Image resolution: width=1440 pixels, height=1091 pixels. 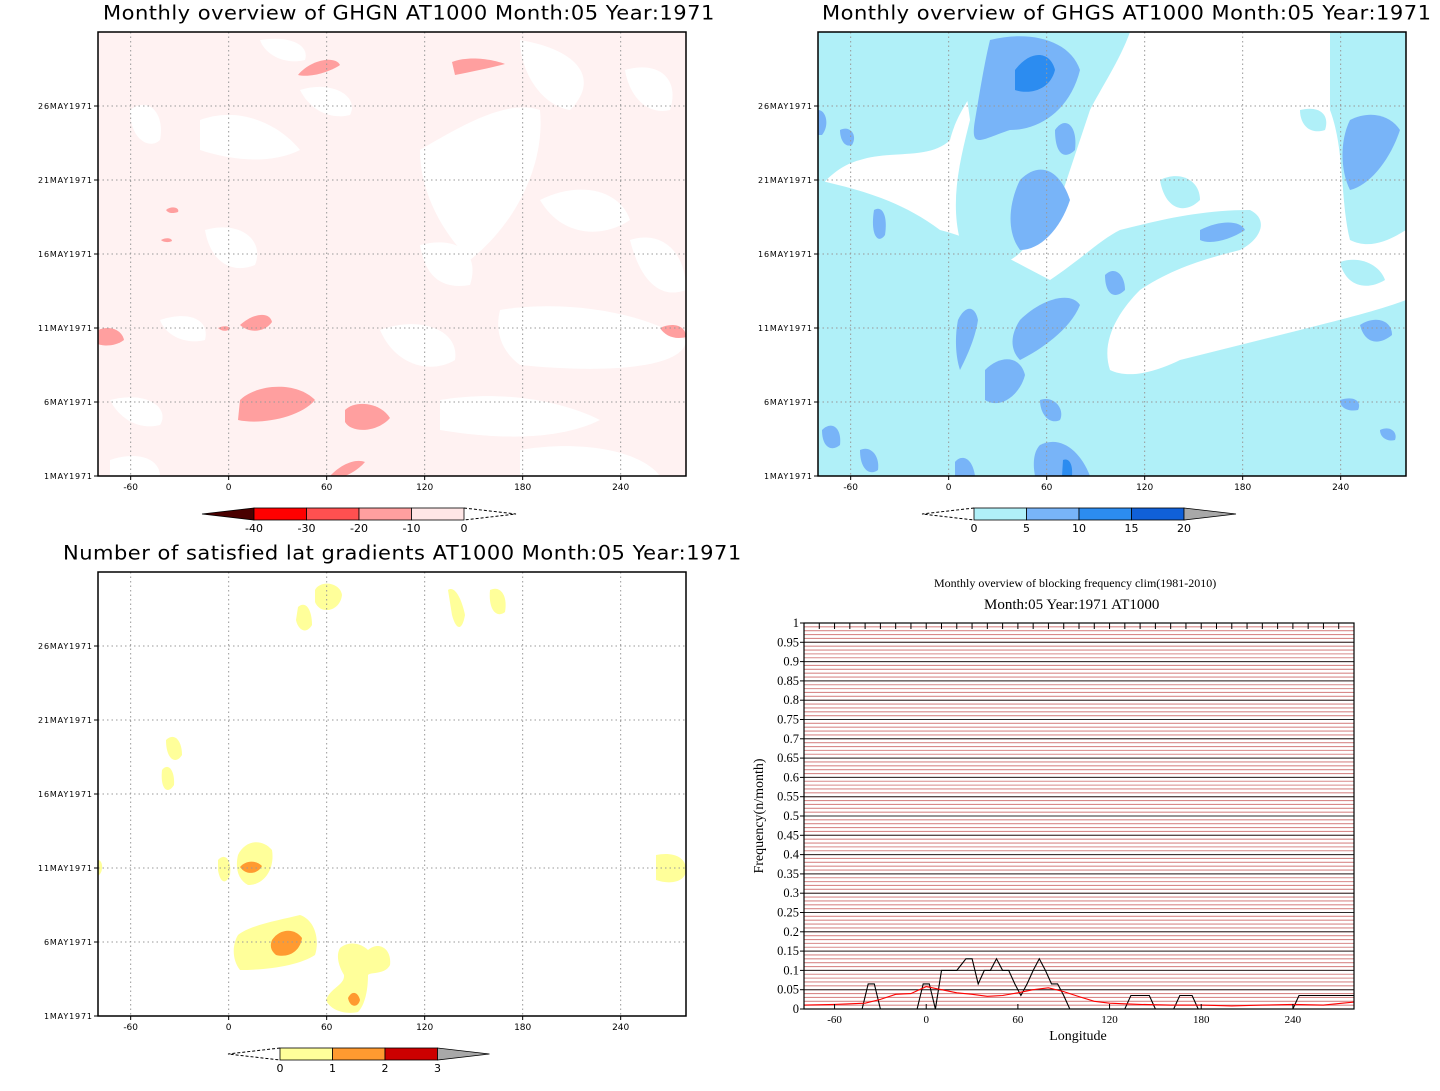 What do you see at coordinates (65, 720) in the screenshot?
I see `nsat-y-tick-label: 21MAY1971` at bounding box center [65, 720].